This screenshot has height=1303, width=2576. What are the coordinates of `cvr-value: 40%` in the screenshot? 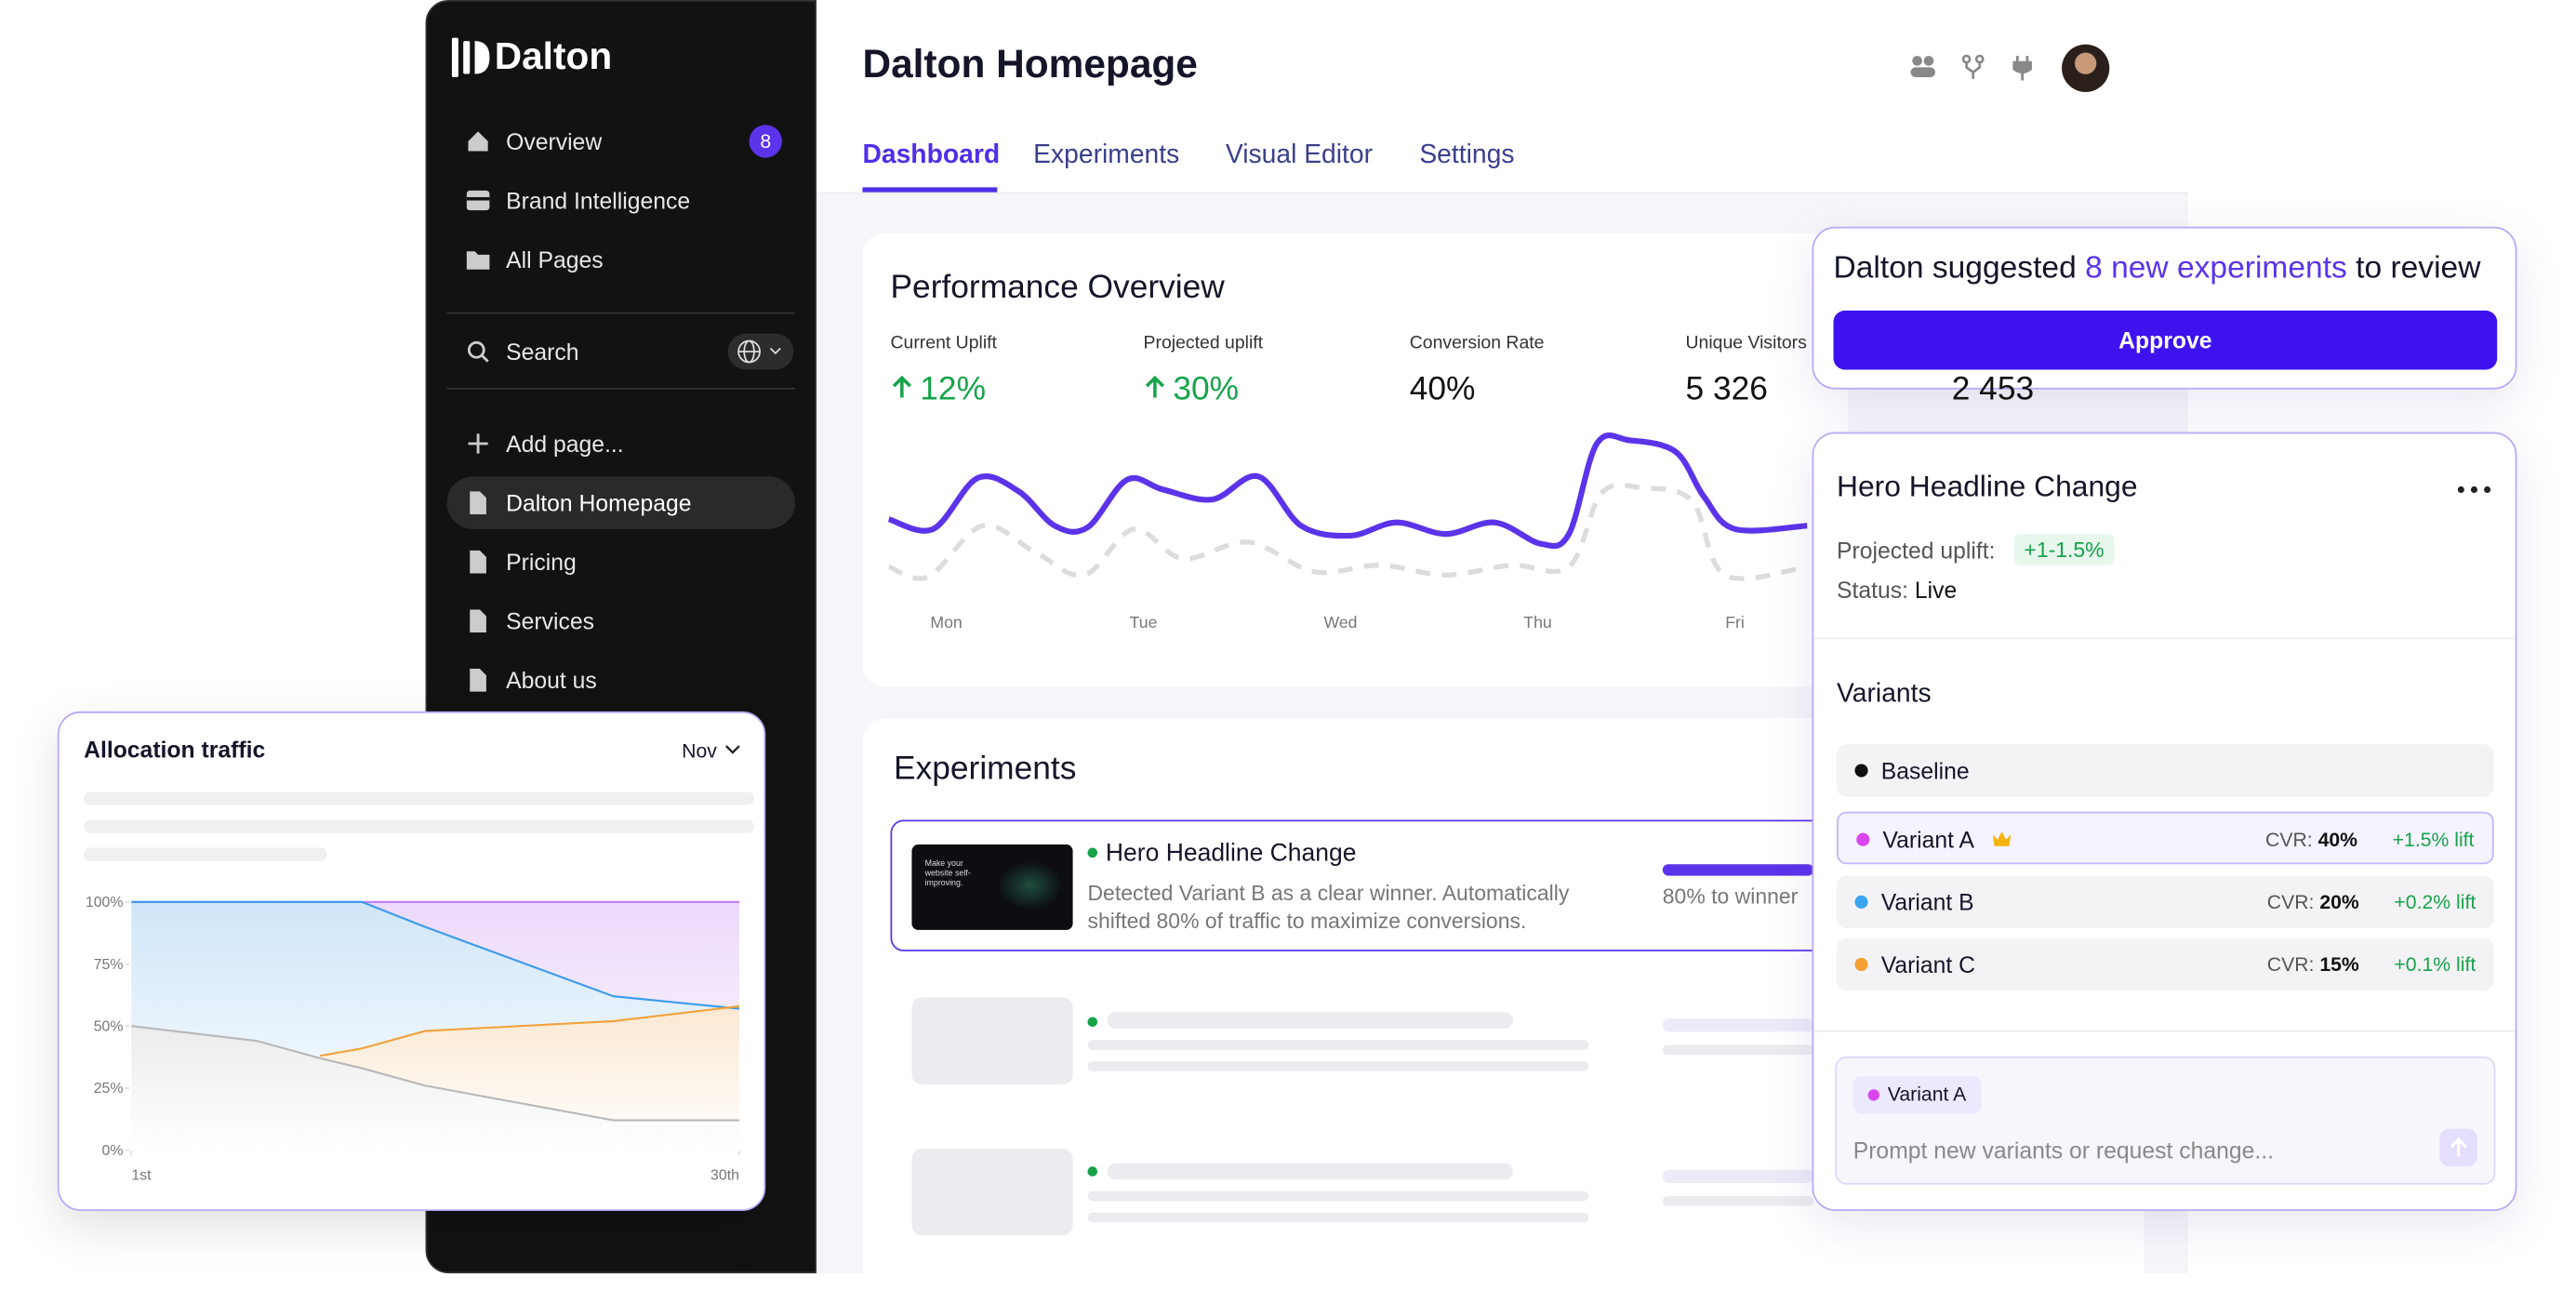 It's located at (2337, 840).